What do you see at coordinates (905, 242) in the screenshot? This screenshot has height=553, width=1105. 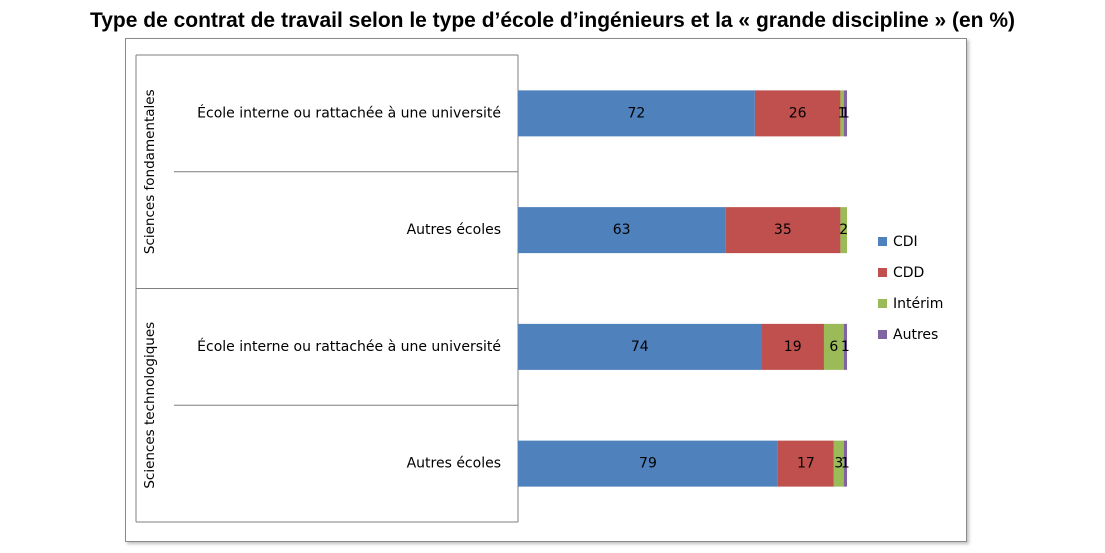 I see `legend-label: CDI` at bounding box center [905, 242].